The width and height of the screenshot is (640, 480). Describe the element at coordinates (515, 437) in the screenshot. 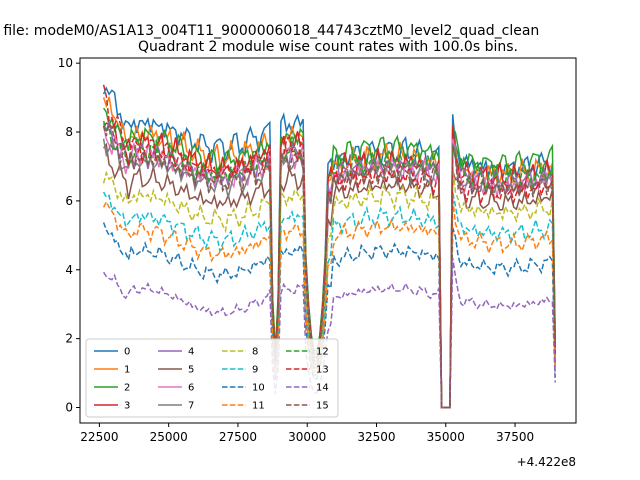

I see `x-tick-label: 37500` at that location.